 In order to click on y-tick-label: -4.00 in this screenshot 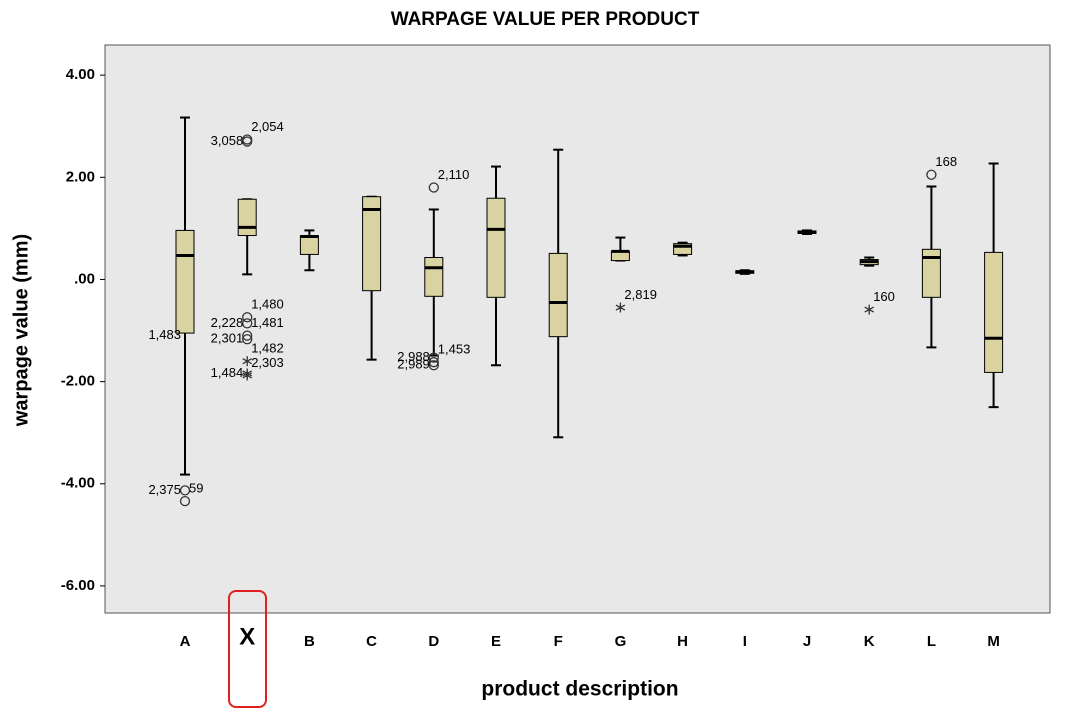, I will do `click(78, 483)`.